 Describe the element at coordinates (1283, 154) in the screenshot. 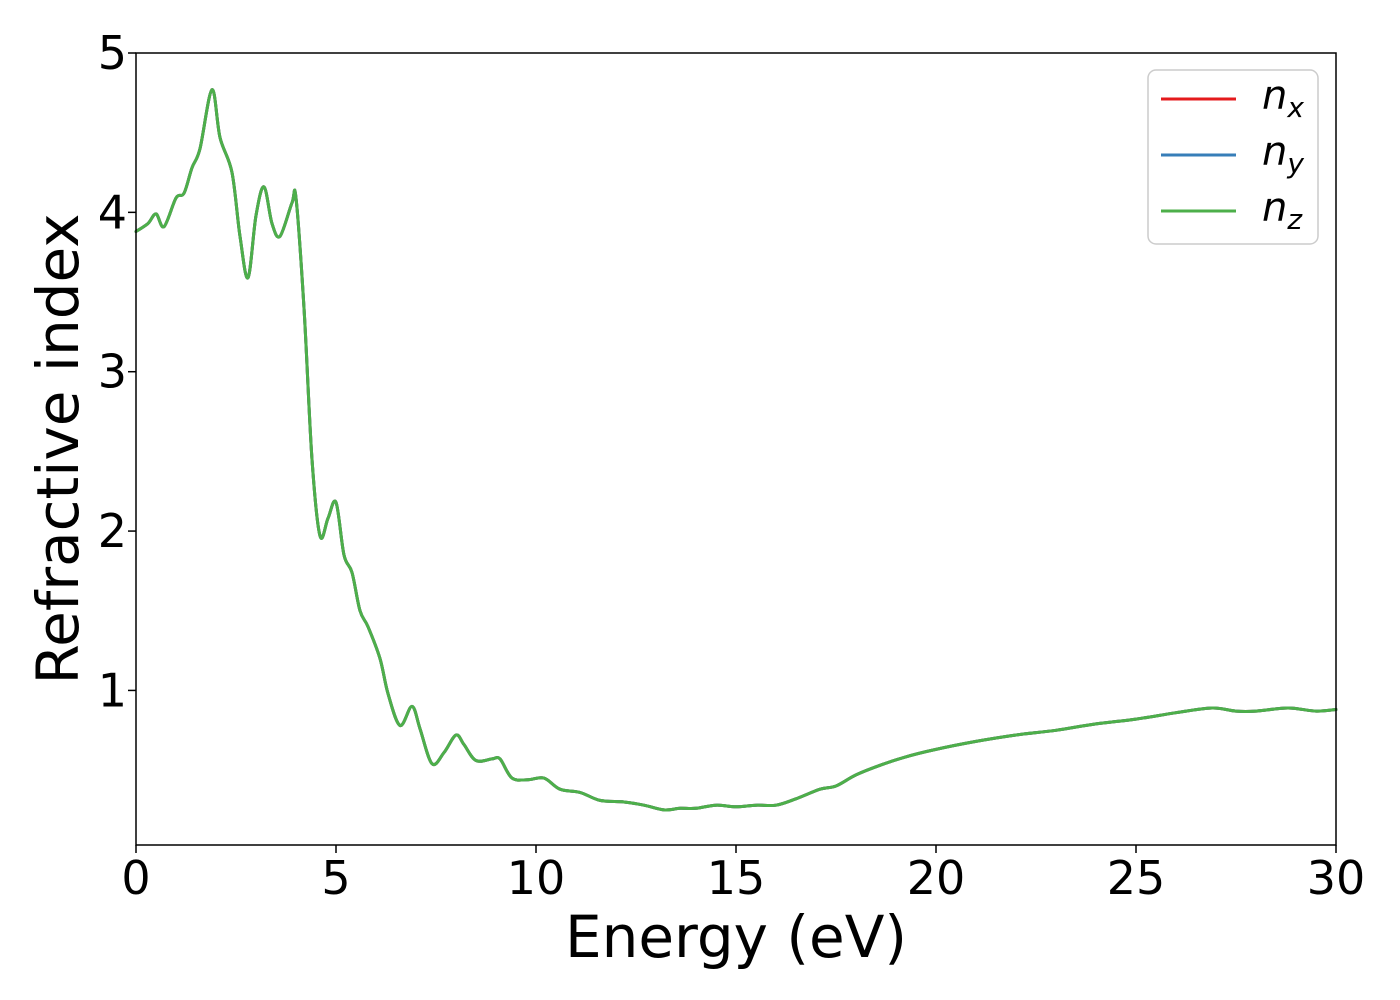

I see `legend-label-ny: ny` at that location.